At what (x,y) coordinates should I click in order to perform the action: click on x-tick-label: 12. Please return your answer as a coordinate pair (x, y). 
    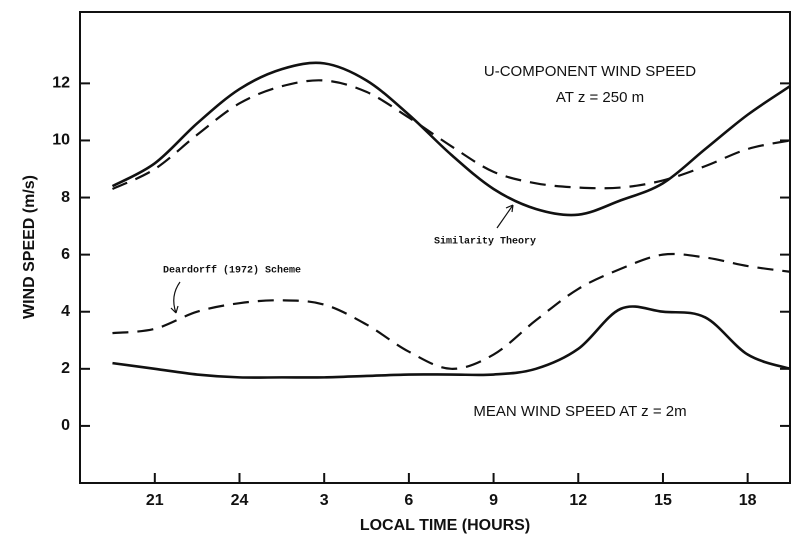
    Looking at the image, I should click on (578, 500).